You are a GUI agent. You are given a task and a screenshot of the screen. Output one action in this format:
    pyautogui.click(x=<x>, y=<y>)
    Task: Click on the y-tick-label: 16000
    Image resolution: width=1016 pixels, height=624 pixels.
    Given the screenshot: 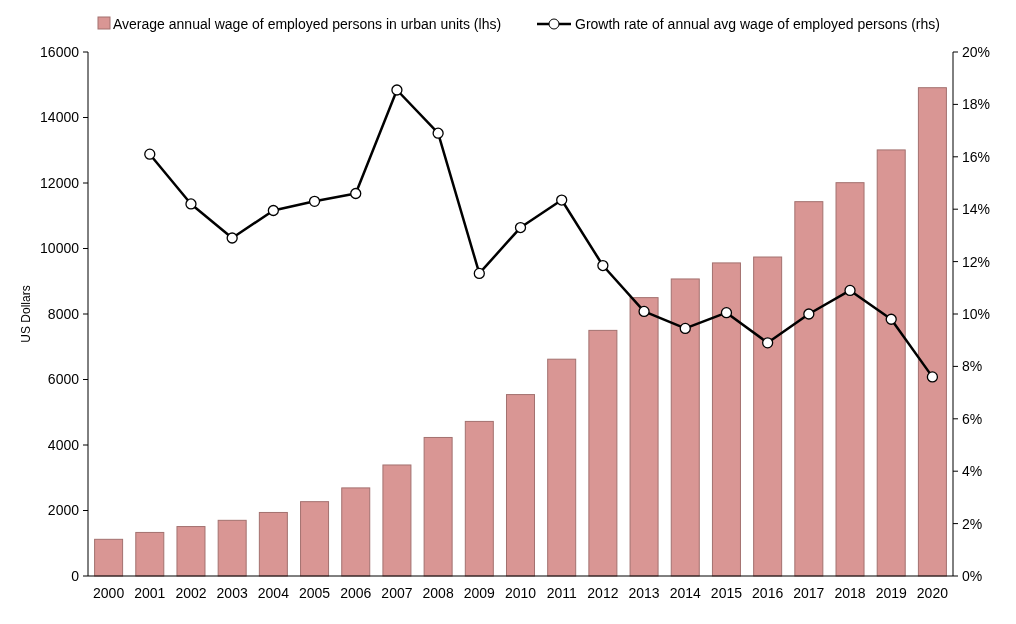 What is the action you would take?
    pyautogui.click(x=60, y=51)
    